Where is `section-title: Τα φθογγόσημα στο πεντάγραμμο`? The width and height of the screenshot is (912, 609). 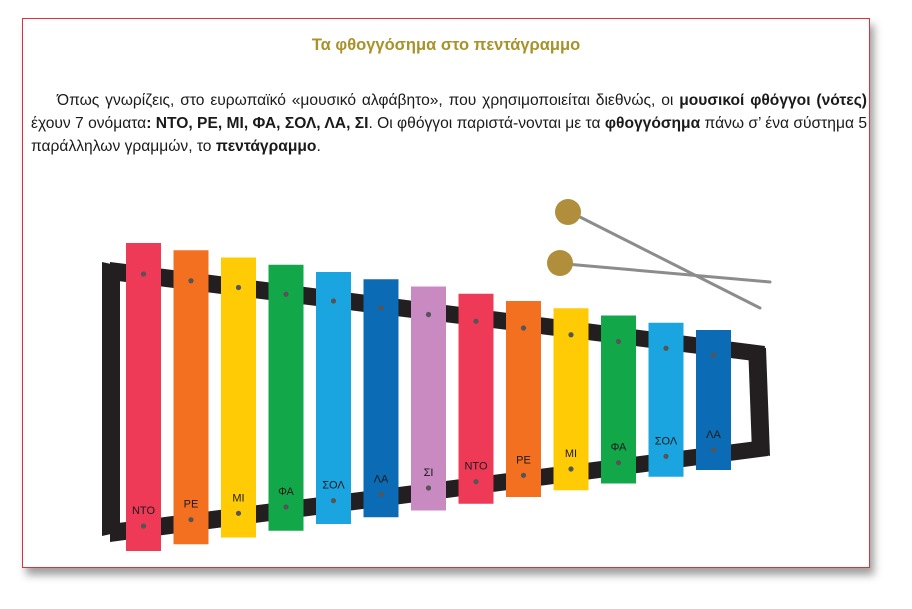 section-title: Τα φθογγόσημα στο πεντάγραμμο is located at coordinates (446, 45).